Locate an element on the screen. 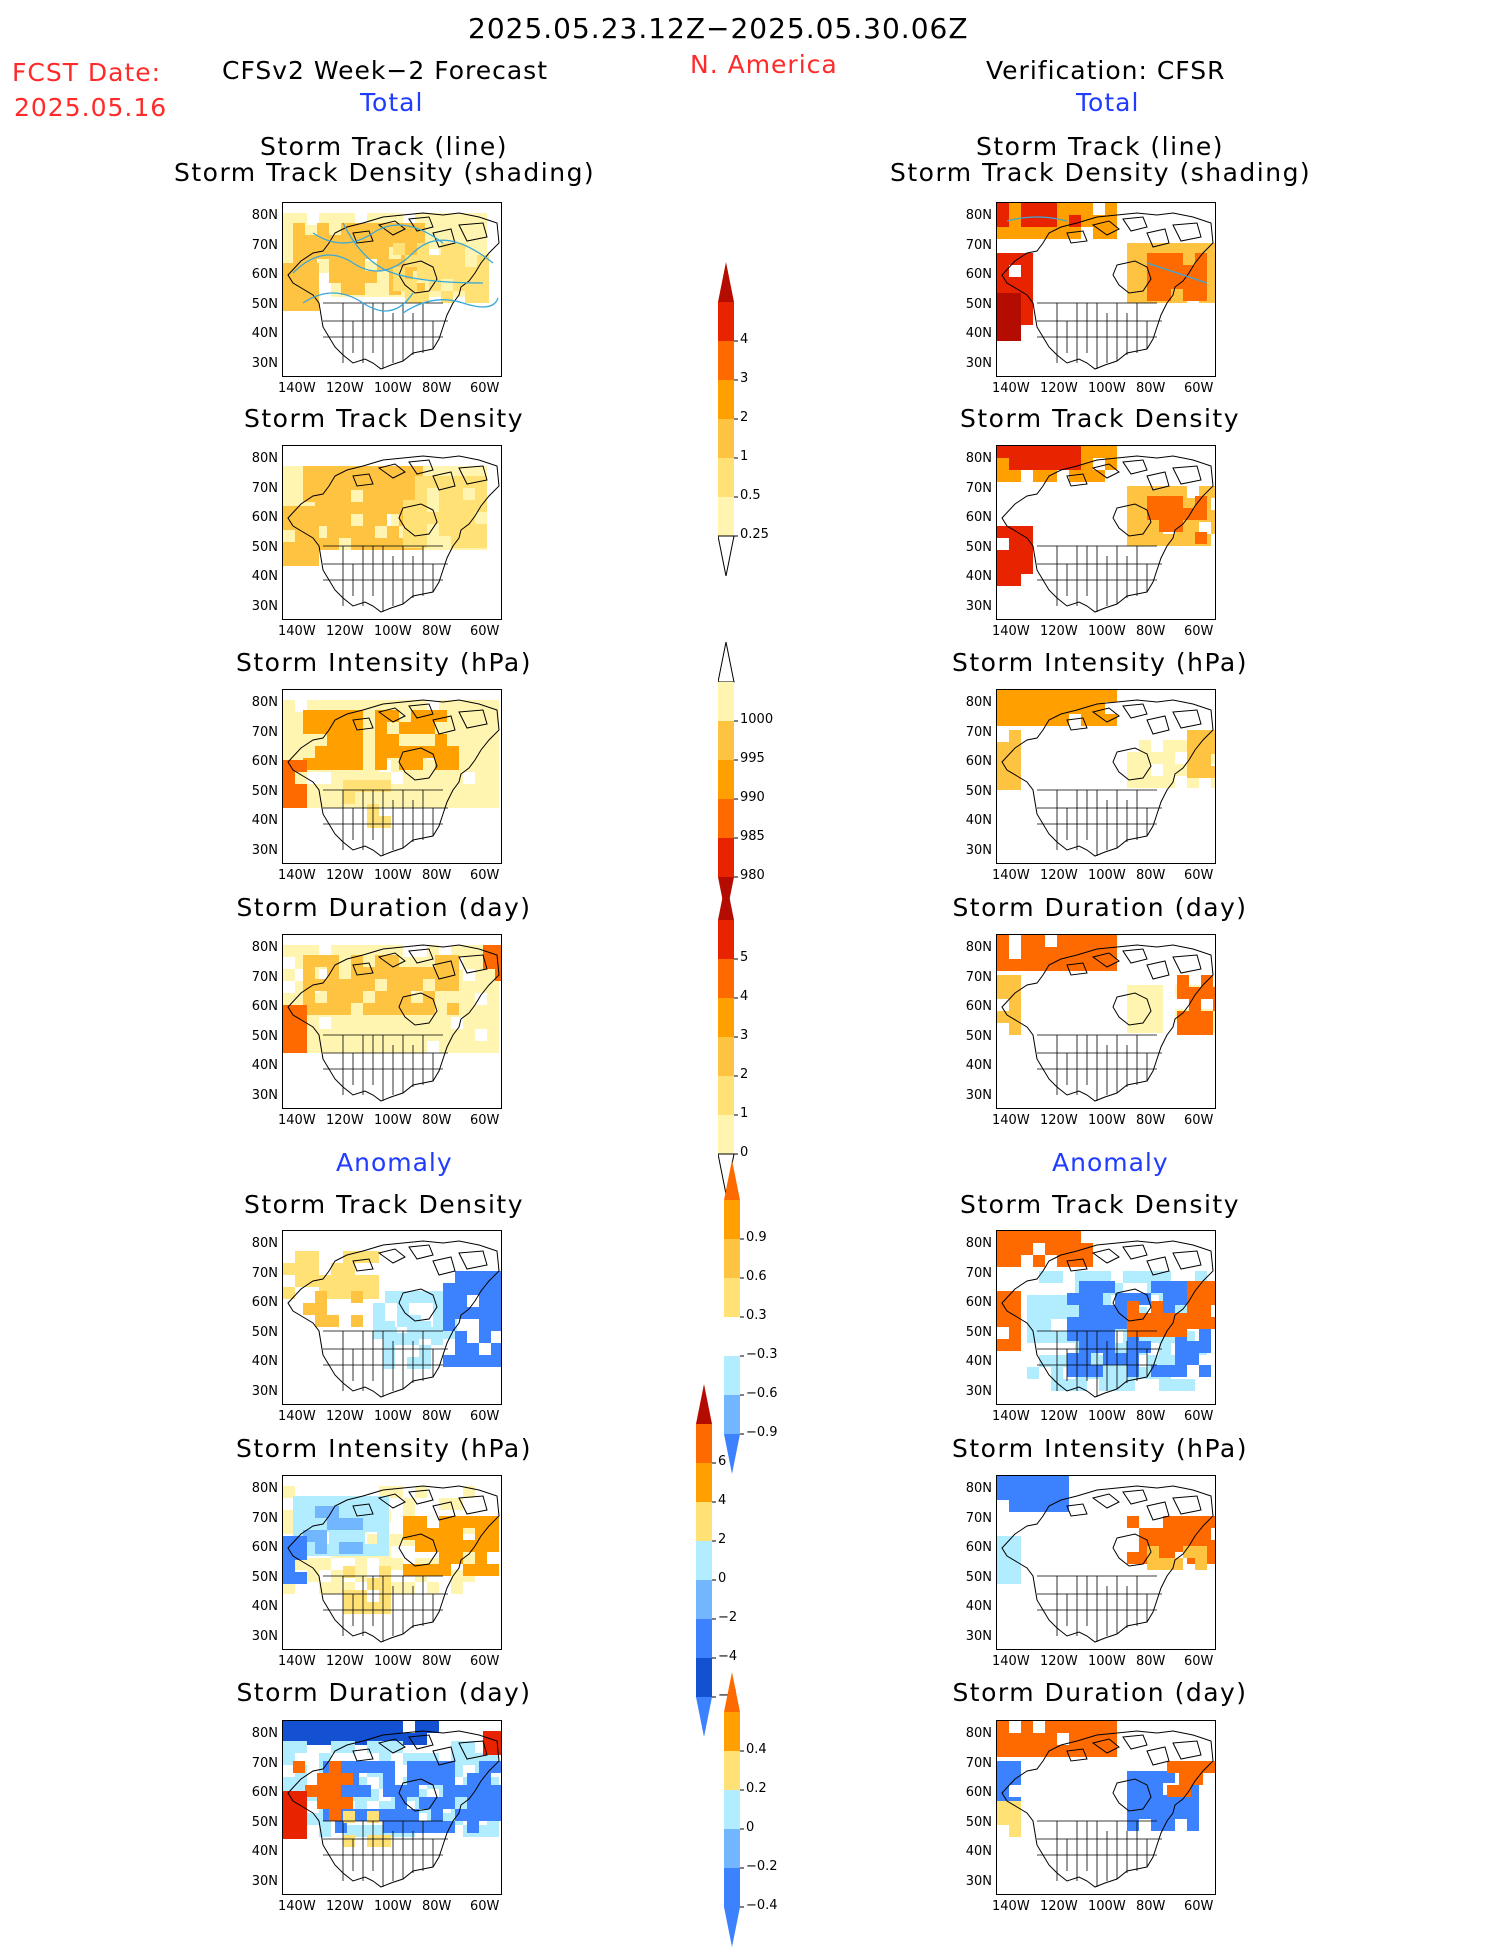 The height and width of the screenshot is (1947, 1487). left-anom-density-panel-map is located at coordinates (392, 1319).